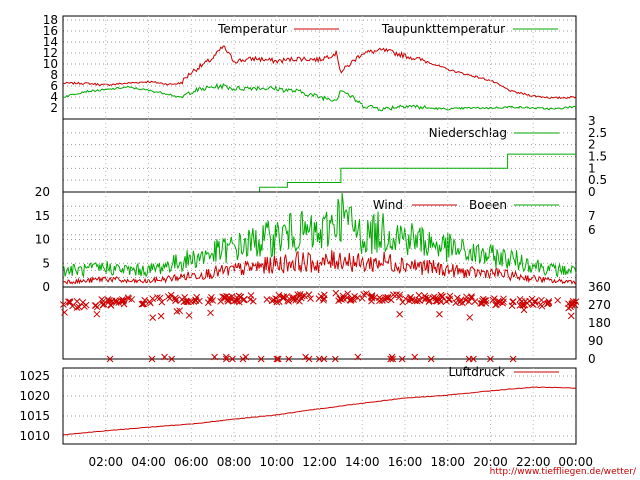 This screenshot has width=640, height=480. What do you see at coordinates (592, 121) in the screenshot?
I see `precip-y-tick-label: 3` at bounding box center [592, 121].